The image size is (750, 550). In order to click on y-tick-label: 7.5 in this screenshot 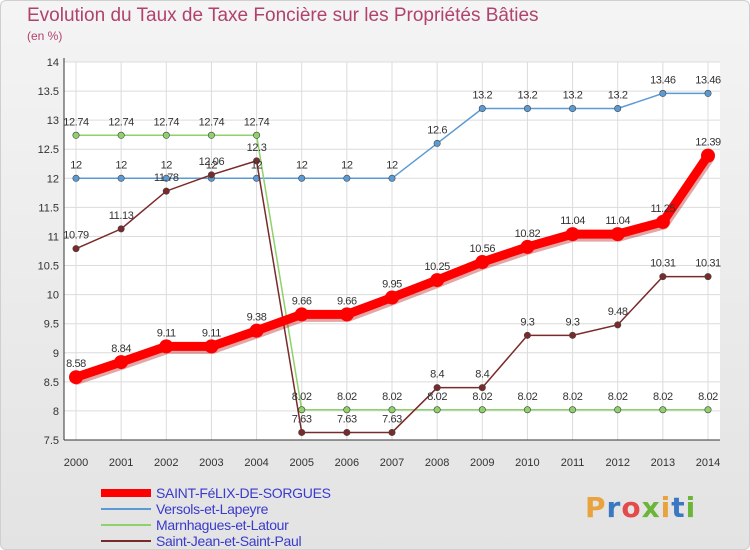, I will do `click(51, 441)`.